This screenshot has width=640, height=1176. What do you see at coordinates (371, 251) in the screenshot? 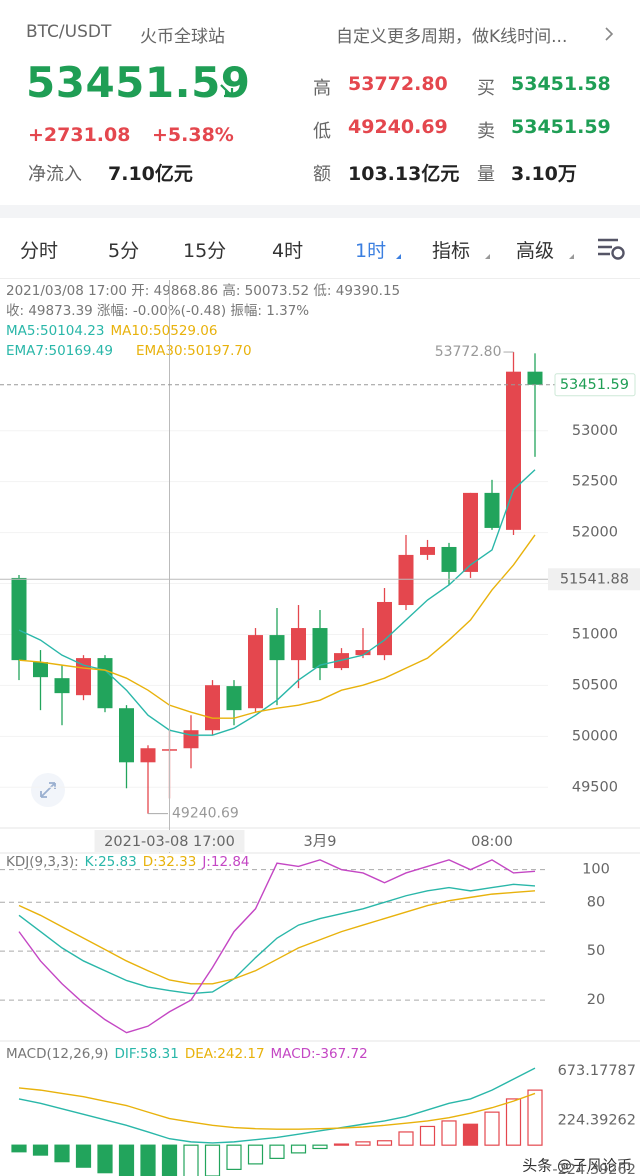
I see `tab-active: 1时` at bounding box center [371, 251].